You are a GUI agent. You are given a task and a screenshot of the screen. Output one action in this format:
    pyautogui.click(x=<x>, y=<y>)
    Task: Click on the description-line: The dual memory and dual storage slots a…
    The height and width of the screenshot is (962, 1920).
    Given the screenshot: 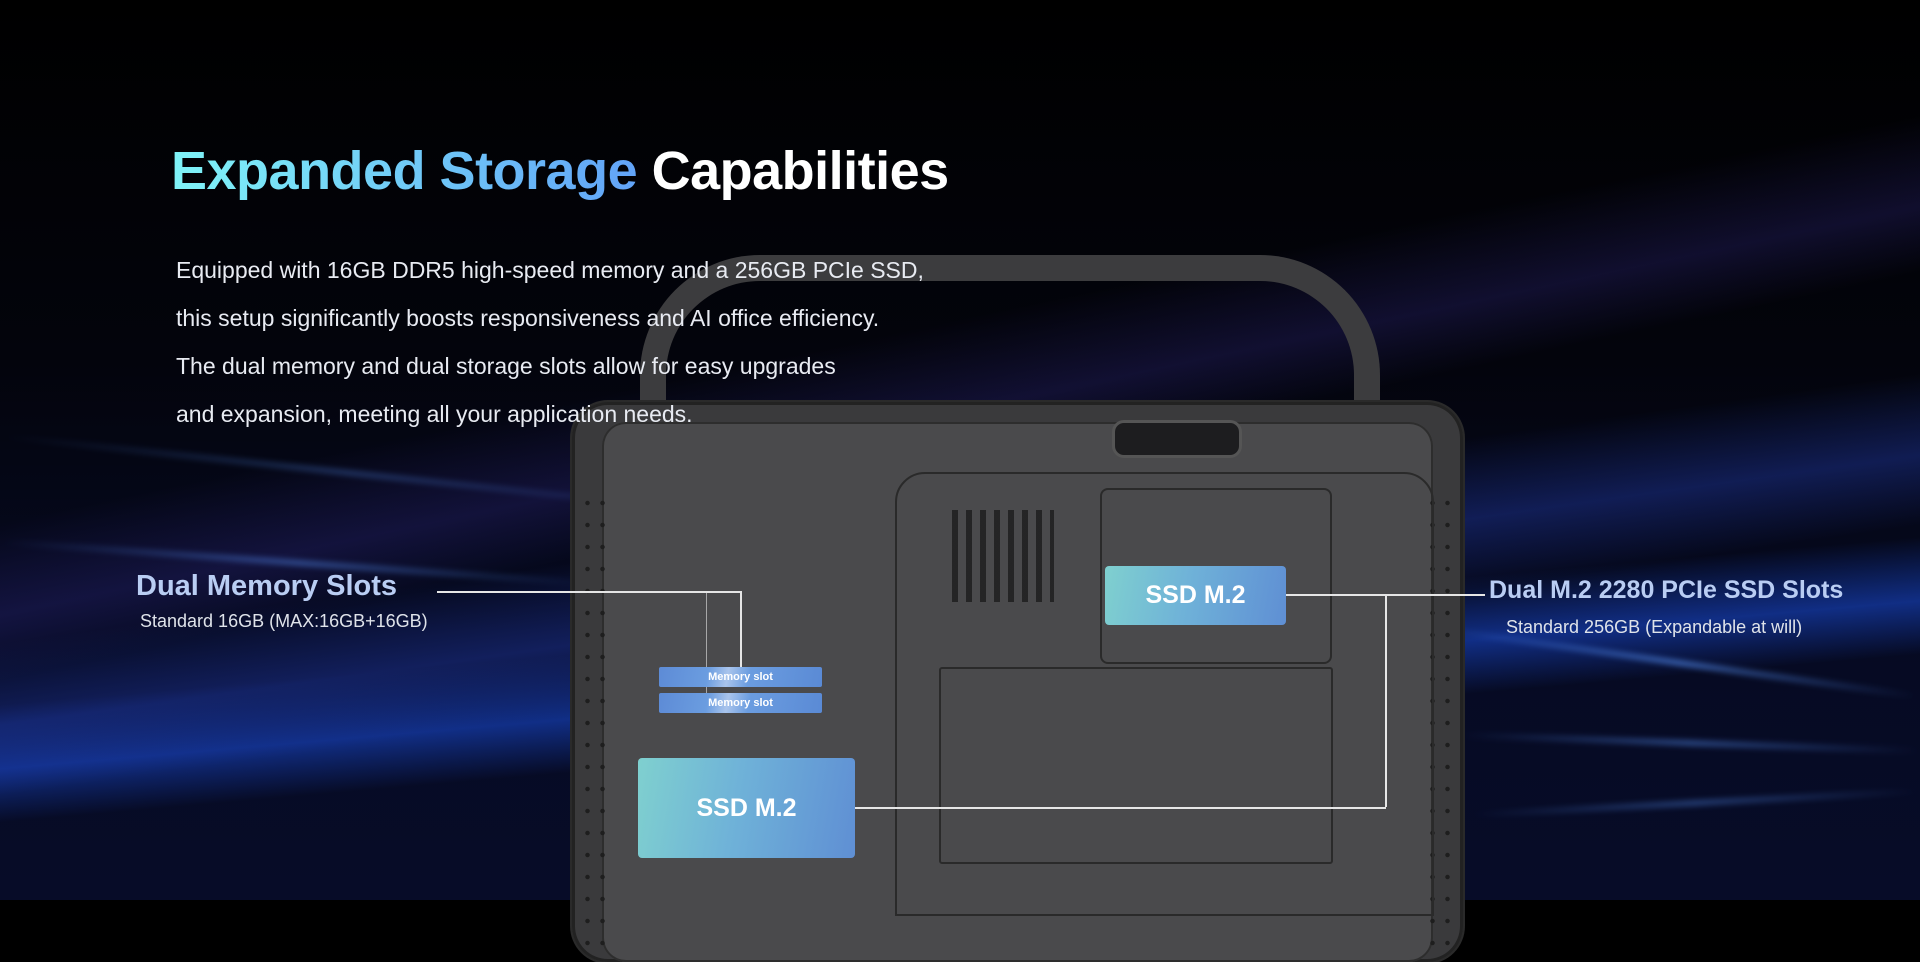 What is the action you would take?
    pyautogui.click(x=506, y=366)
    